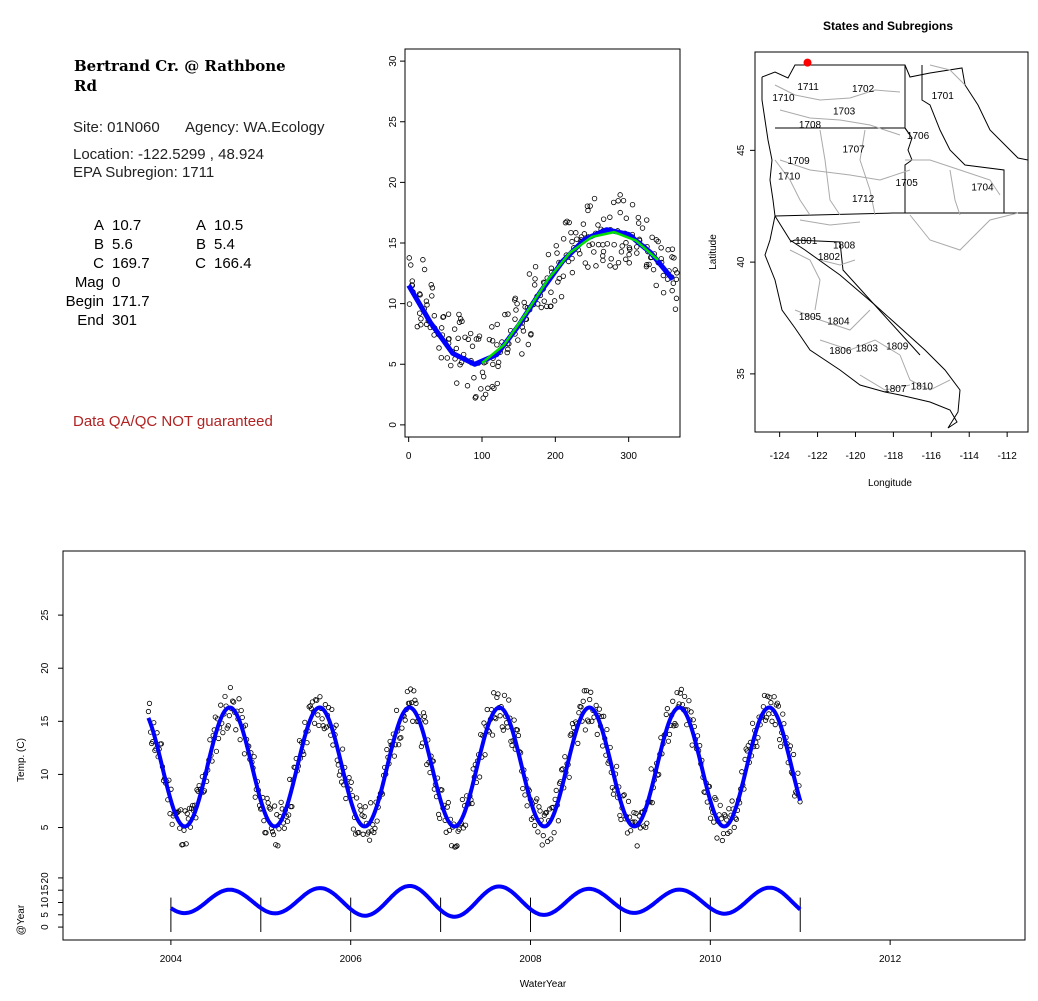 The image size is (1038, 1001). What do you see at coordinates (105, 301) in the screenshot?
I see `coef-row: Begin 171.7` at bounding box center [105, 301].